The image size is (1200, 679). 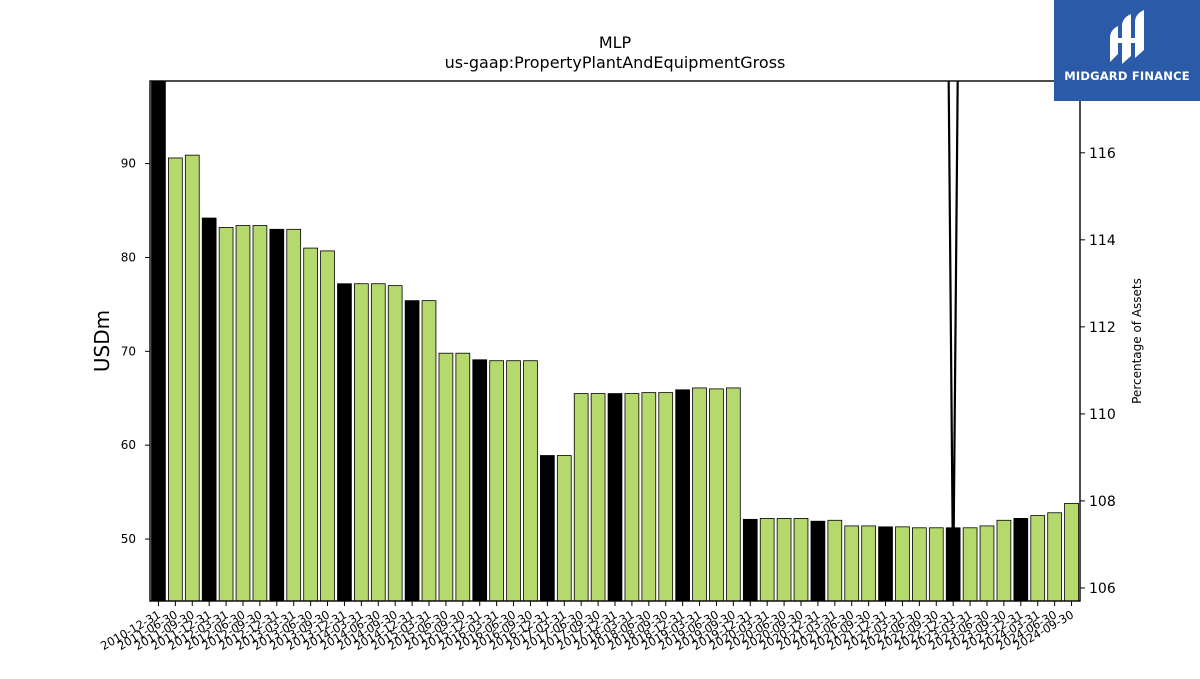 I want to click on y2-tick-label: 116, so click(x=1102, y=154).